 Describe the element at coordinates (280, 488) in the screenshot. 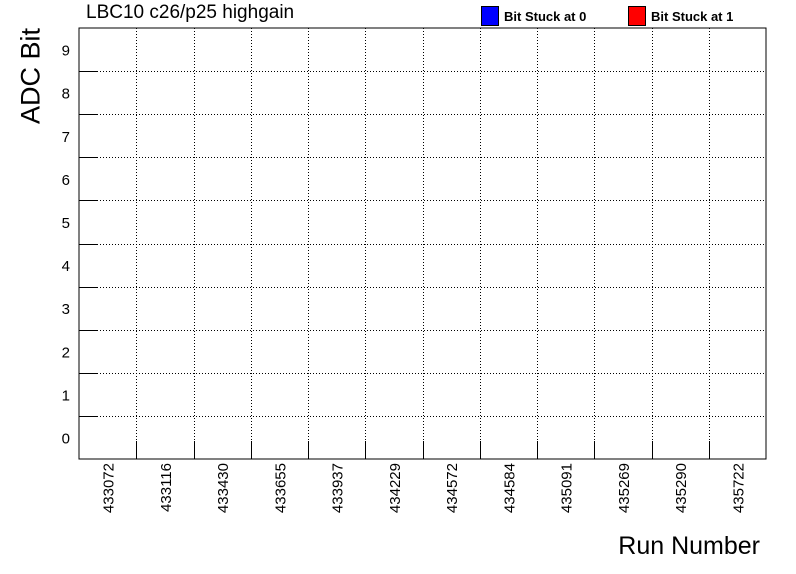

I see `x-tick-label: 433655` at that location.